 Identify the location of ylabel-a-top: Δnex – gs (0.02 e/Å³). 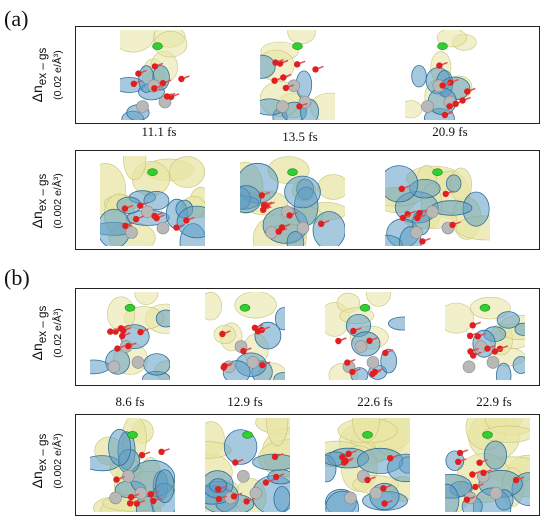
(46, 75).